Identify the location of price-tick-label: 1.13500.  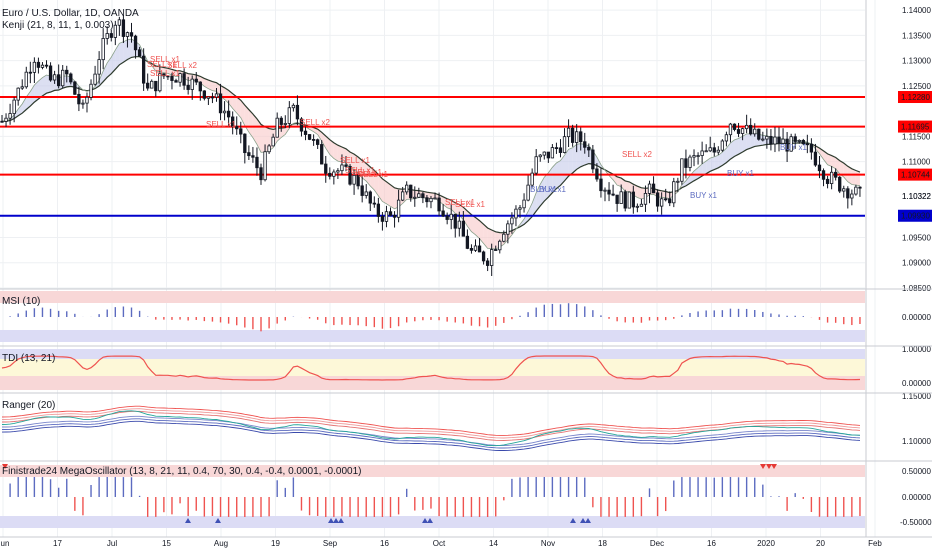
(916, 35).